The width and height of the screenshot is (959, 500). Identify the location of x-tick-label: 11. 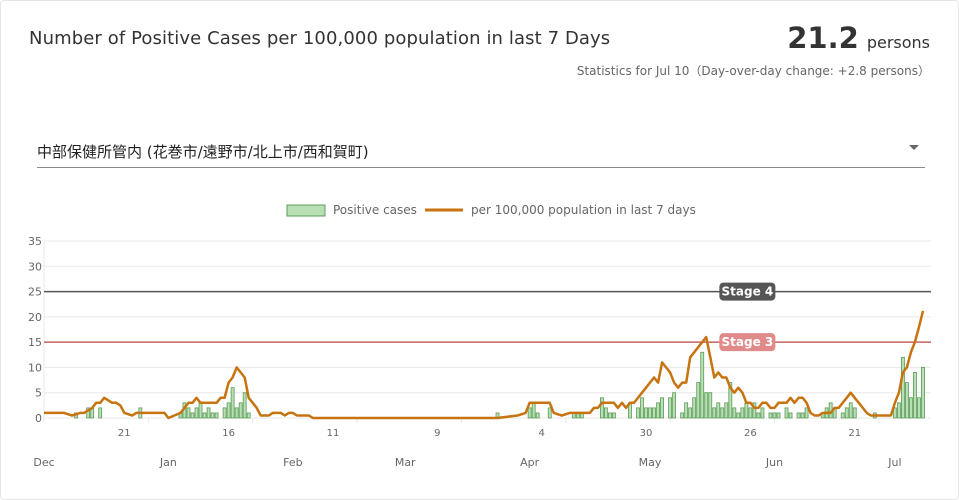
(333, 433).